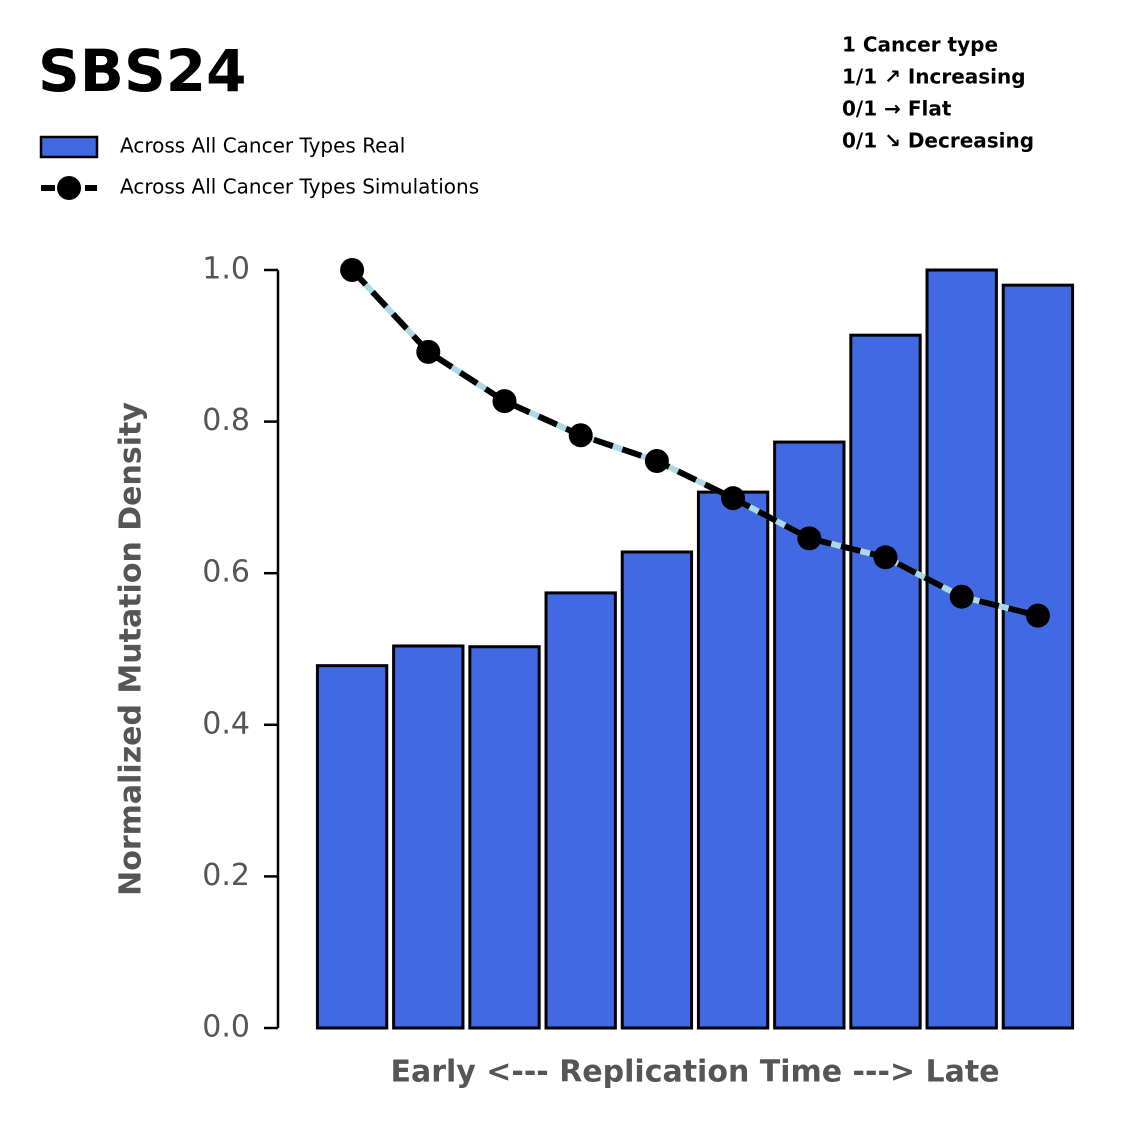 This screenshot has height=1125, width=1147. Describe the element at coordinates (897, 109) in the screenshot. I see `annotation: 0/1 → Flat` at that location.